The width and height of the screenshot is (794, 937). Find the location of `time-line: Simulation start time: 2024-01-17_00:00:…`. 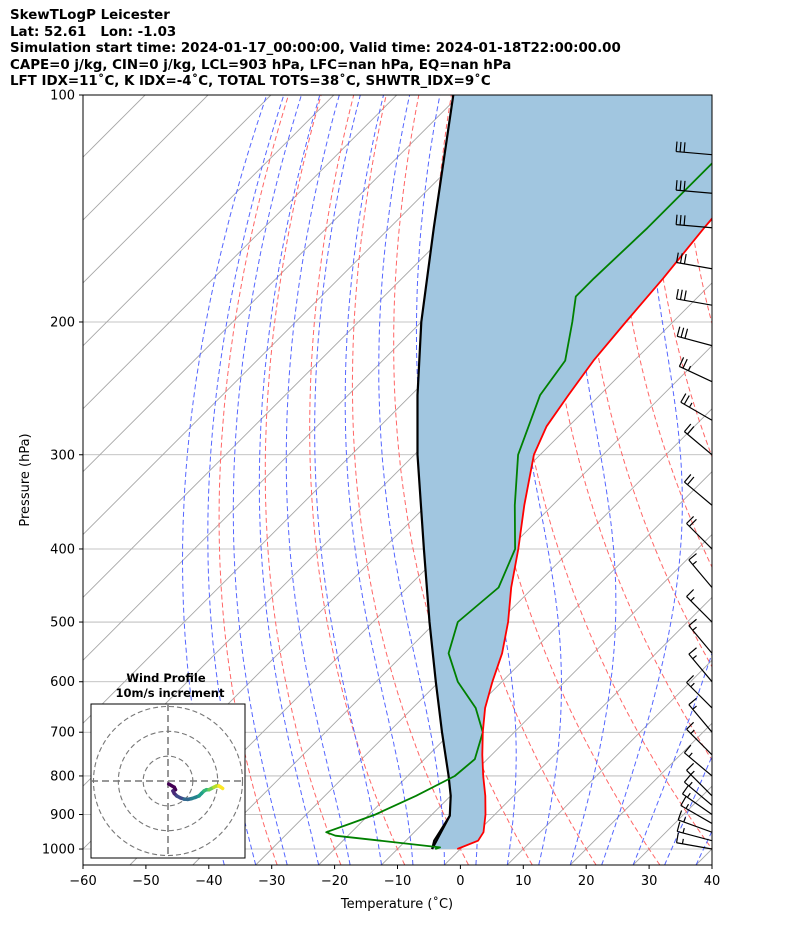

time-line: Simulation start time: 2024-01-17_00:00:… is located at coordinates (315, 48).